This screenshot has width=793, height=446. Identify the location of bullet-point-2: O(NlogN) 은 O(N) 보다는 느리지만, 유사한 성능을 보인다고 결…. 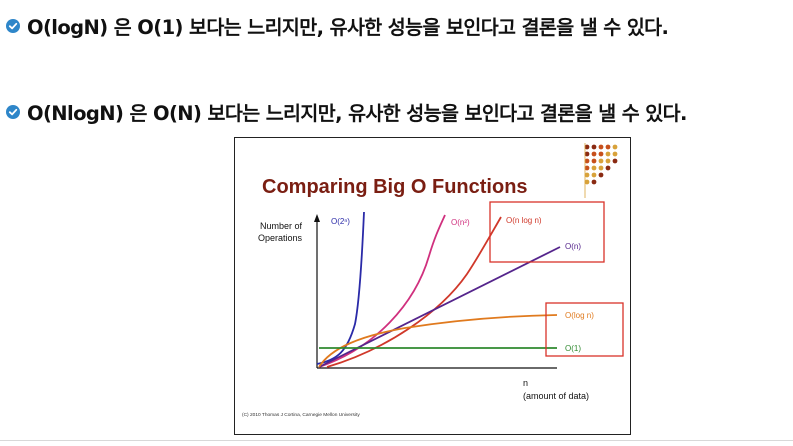
(346, 111).